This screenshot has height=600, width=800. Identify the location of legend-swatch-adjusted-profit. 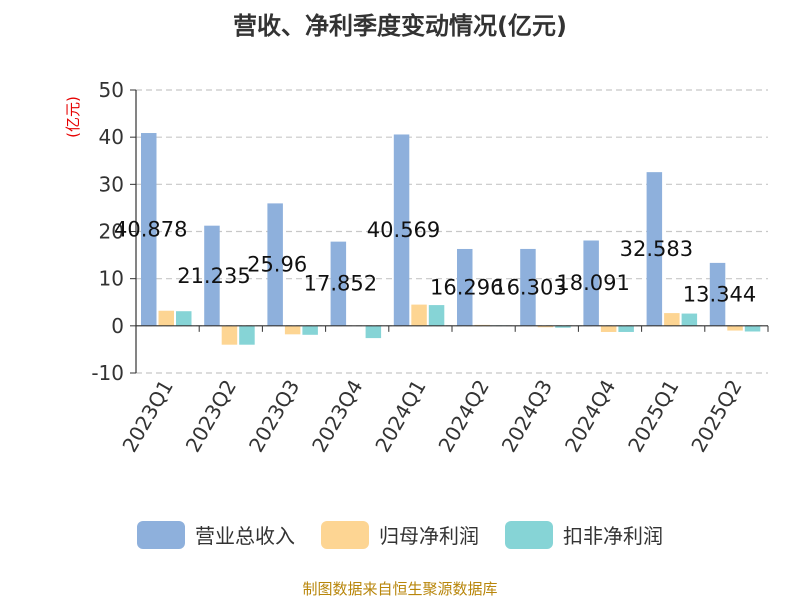
(529, 534).